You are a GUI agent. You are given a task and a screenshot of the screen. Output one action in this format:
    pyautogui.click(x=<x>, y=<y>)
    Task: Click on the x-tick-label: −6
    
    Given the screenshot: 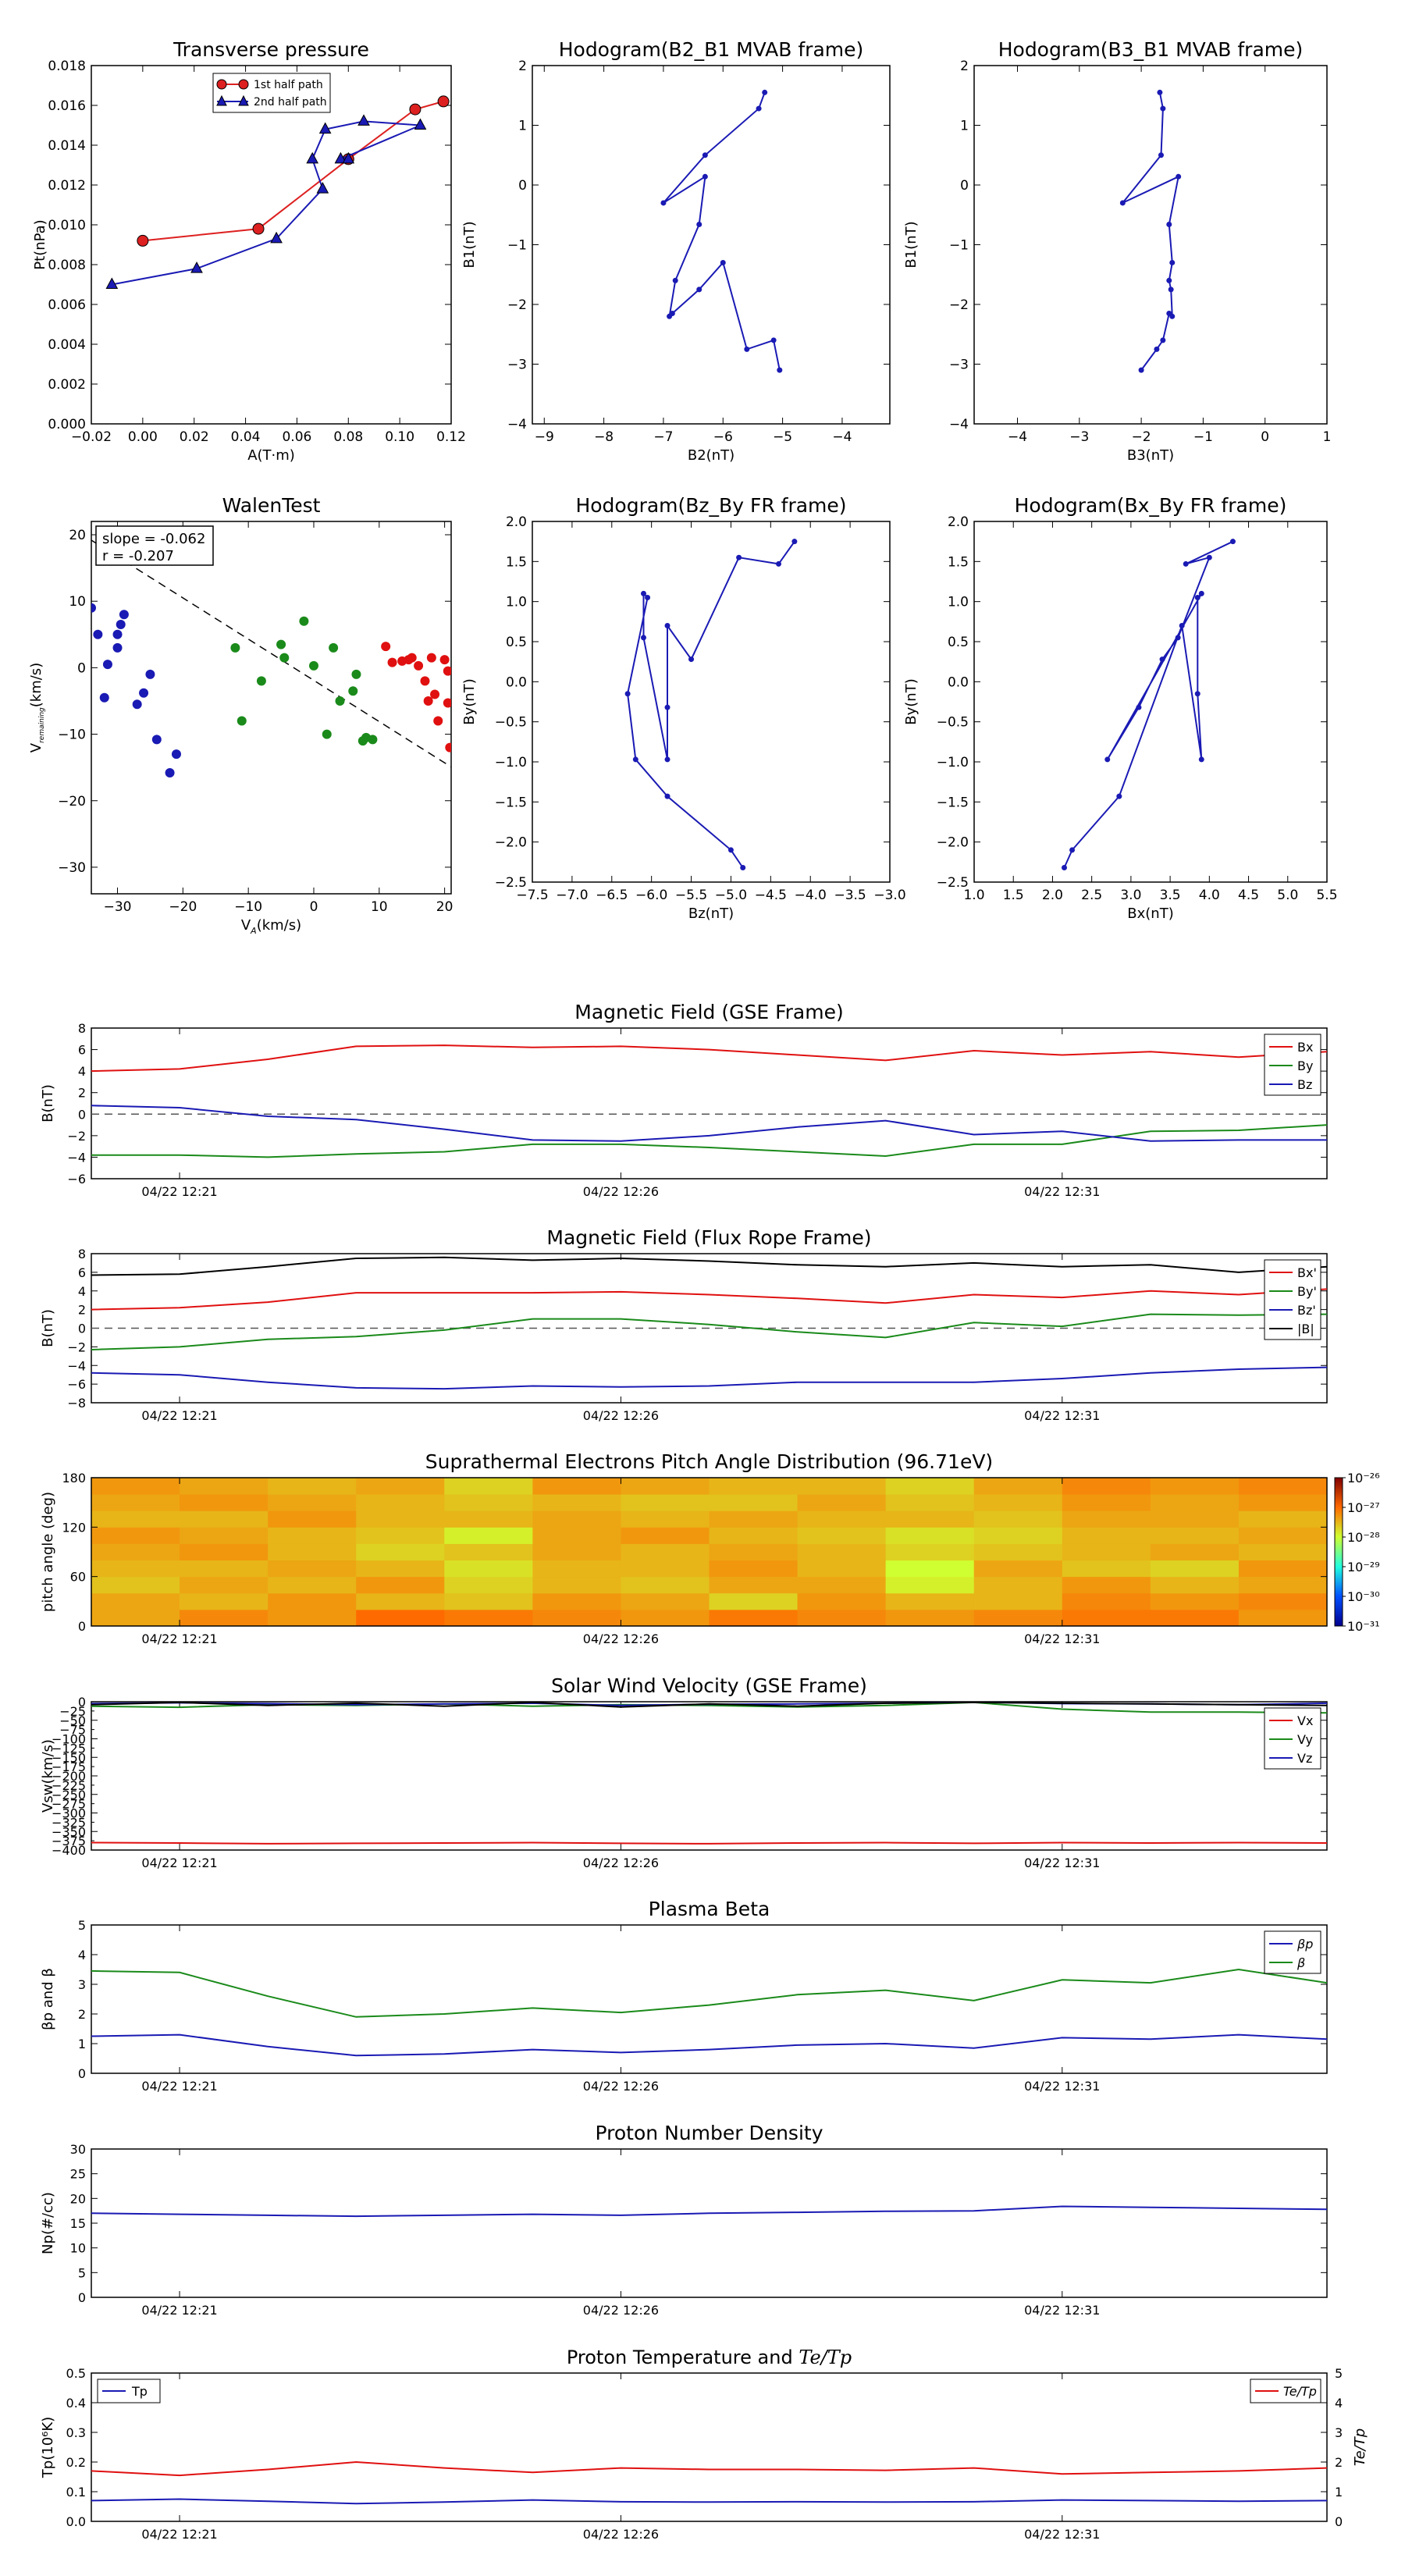 What is the action you would take?
    pyautogui.click(x=723, y=437)
    